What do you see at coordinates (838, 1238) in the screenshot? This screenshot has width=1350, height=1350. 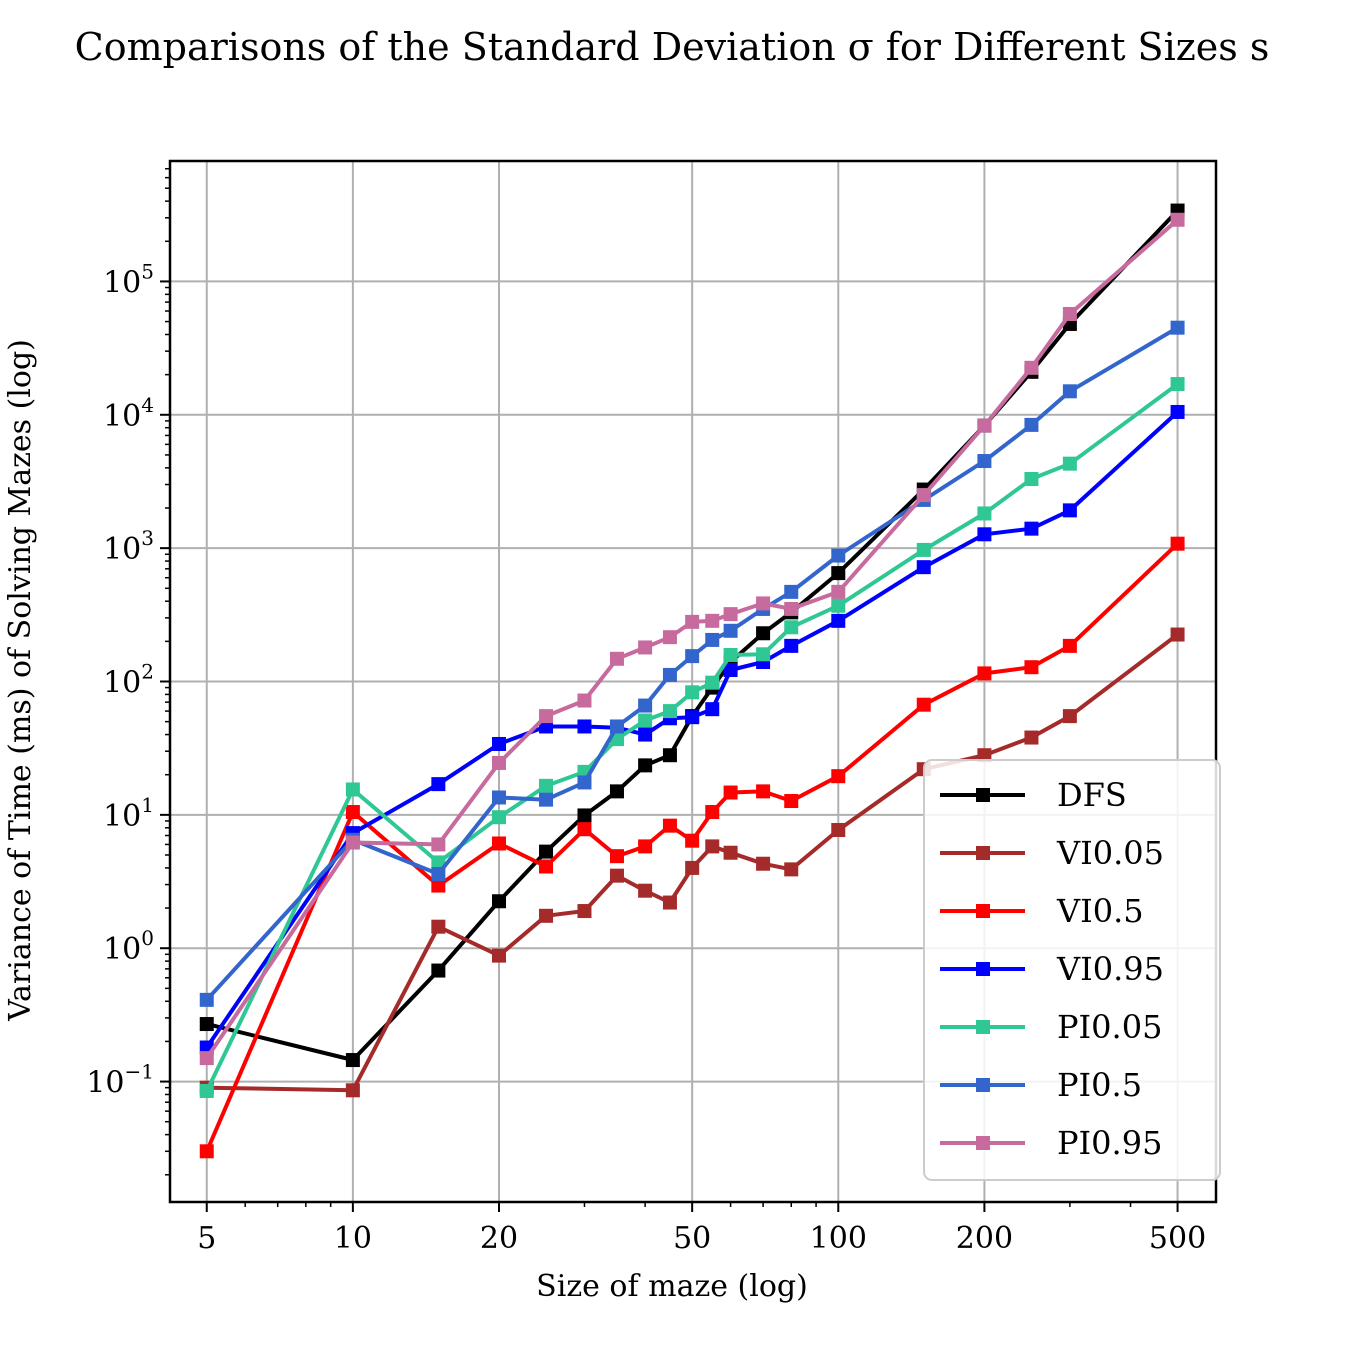 I see `x-tick-label: 100` at bounding box center [838, 1238].